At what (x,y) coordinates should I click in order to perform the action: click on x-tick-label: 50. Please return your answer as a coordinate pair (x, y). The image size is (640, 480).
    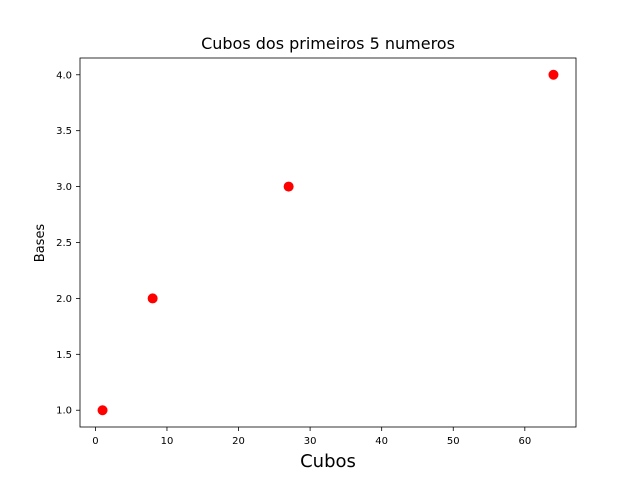
    Looking at the image, I should click on (453, 441).